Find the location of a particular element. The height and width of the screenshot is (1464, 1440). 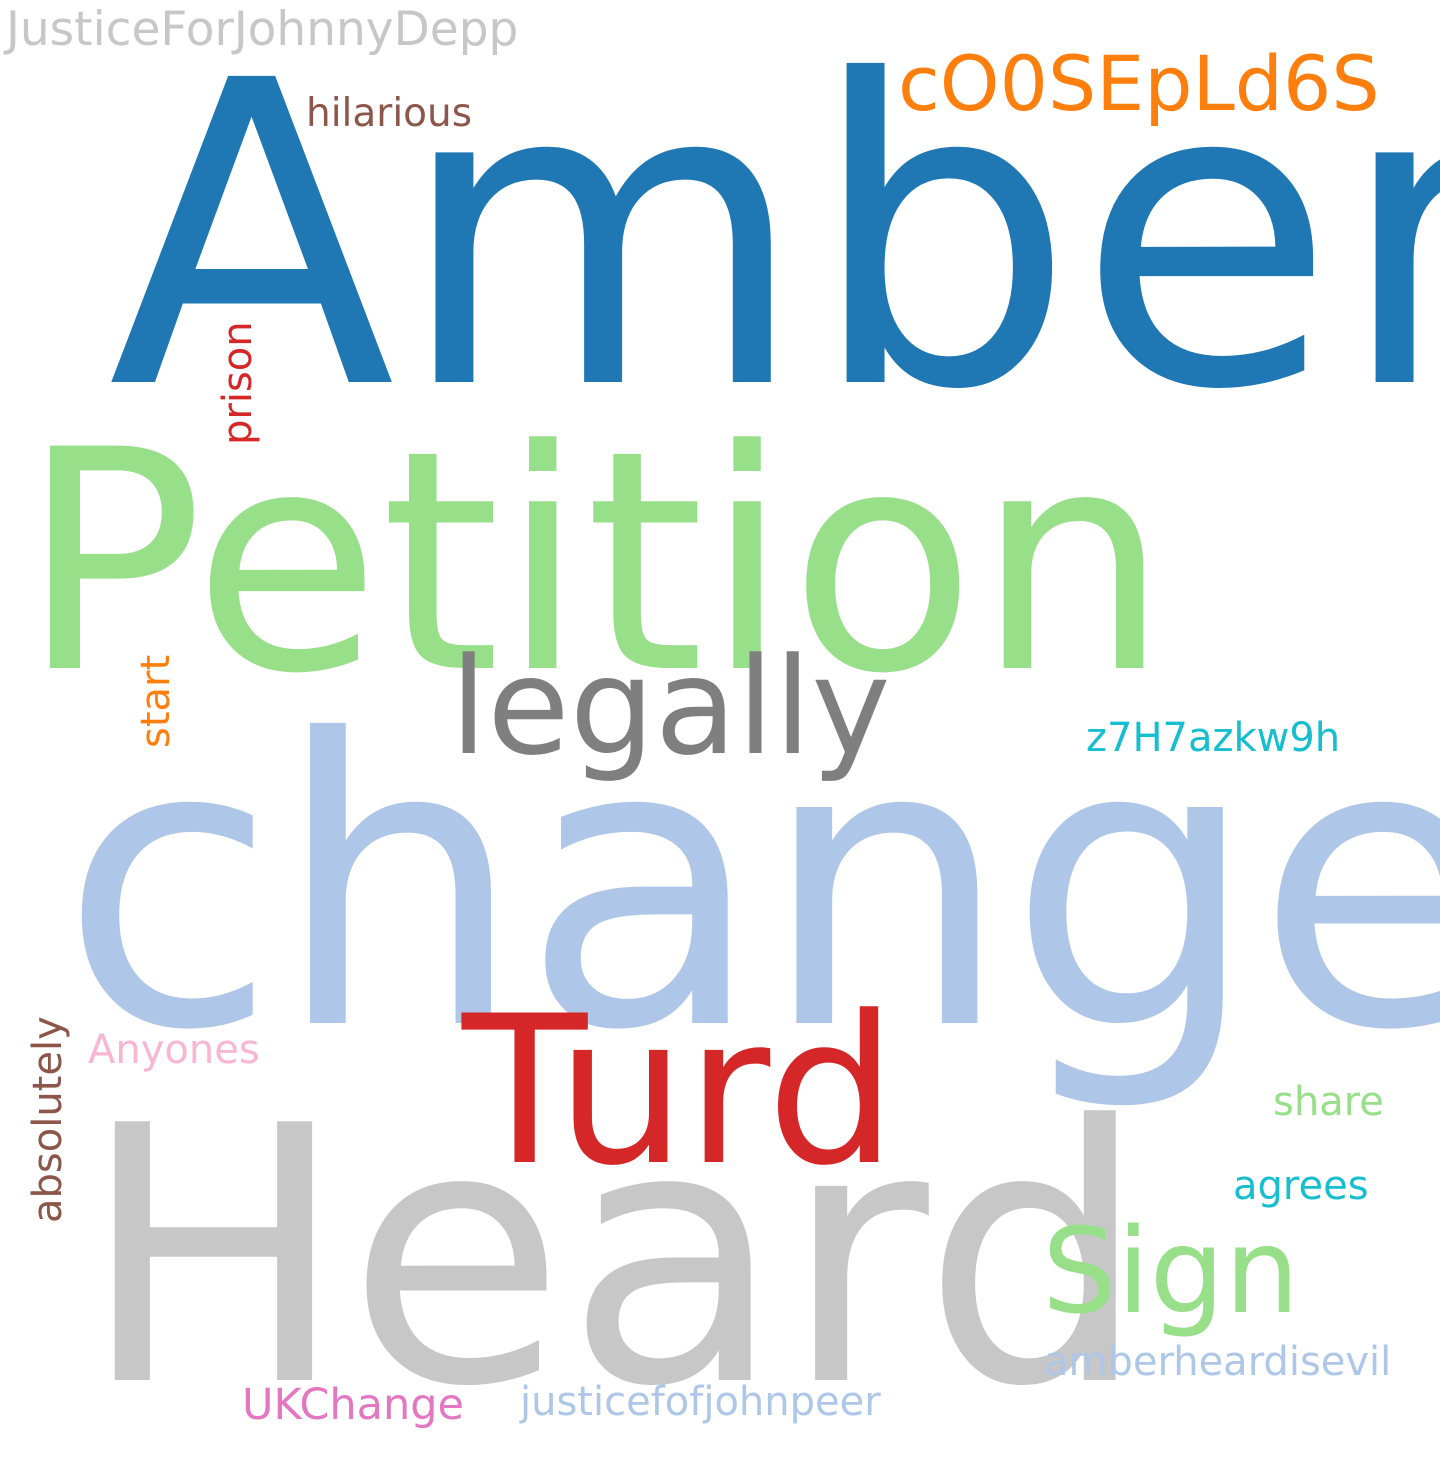

word-share: share is located at coordinates (1328, 1102).